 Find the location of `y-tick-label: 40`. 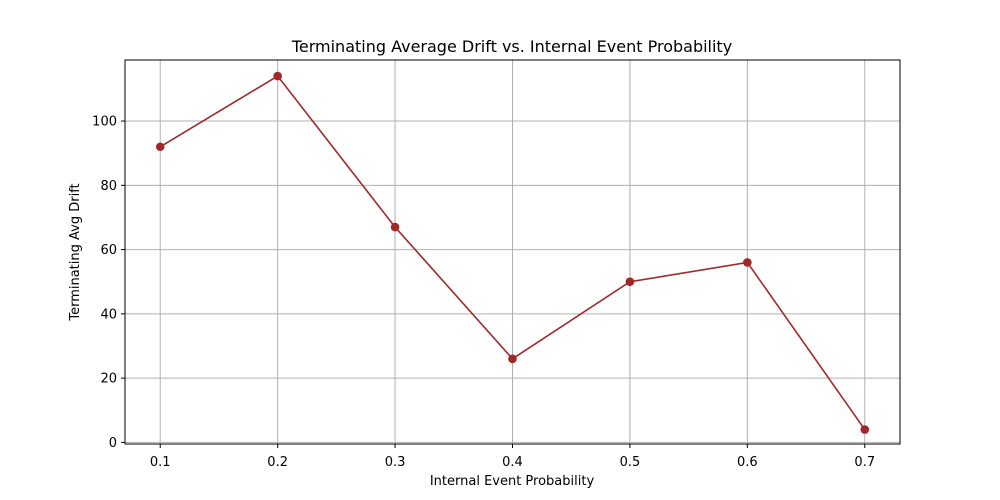

y-tick-label: 40 is located at coordinates (108, 314).